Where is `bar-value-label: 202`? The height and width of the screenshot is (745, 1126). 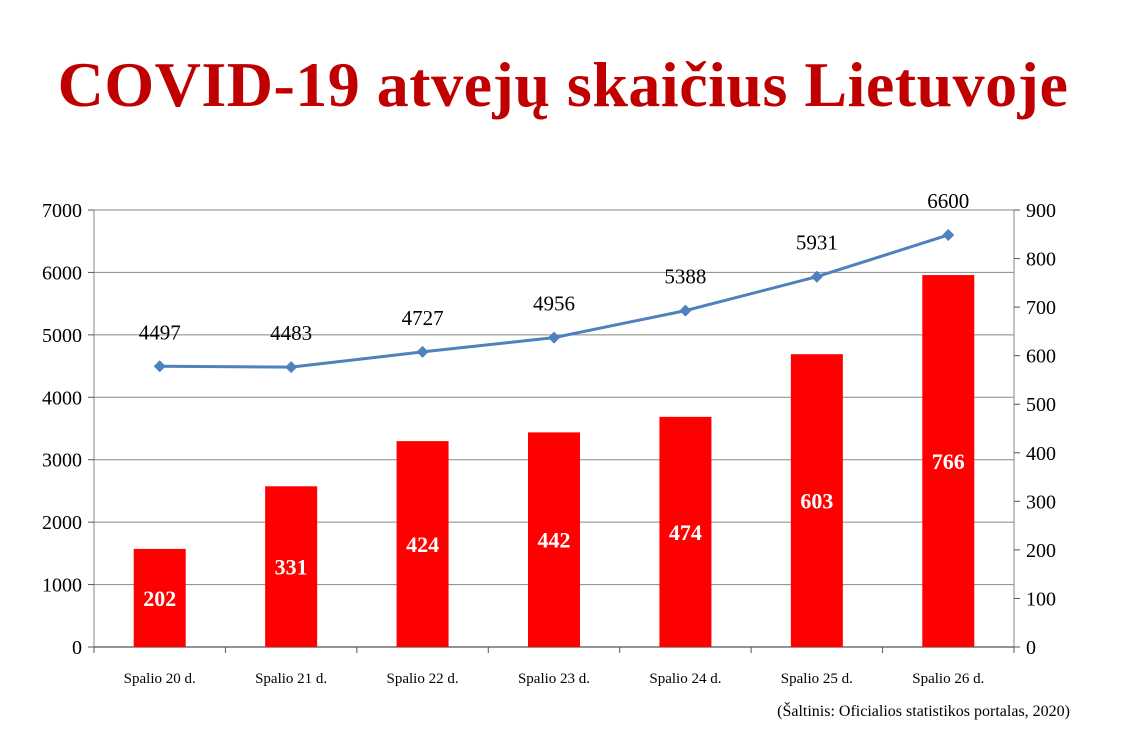
bar-value-label: 202 is located at coordinates (159, 598).